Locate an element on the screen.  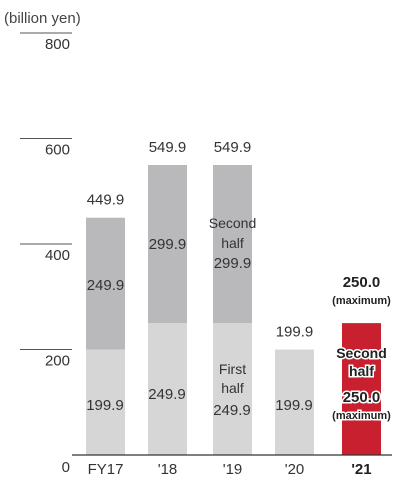
x-tick-label-2: '19 is located at coordinates (233, 469).